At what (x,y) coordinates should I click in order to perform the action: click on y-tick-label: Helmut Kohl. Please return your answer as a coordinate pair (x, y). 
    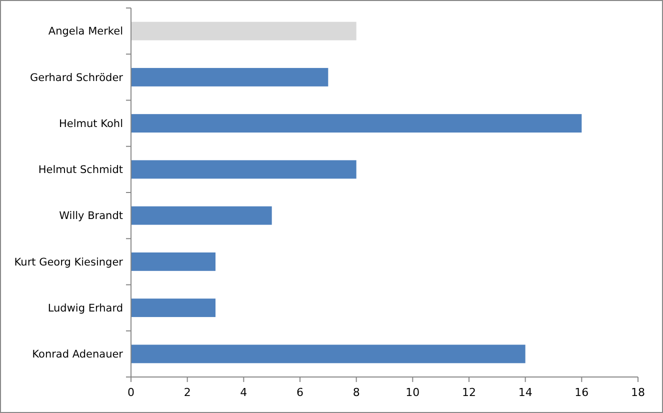
    Looking at the image, I should click on (91, 124).